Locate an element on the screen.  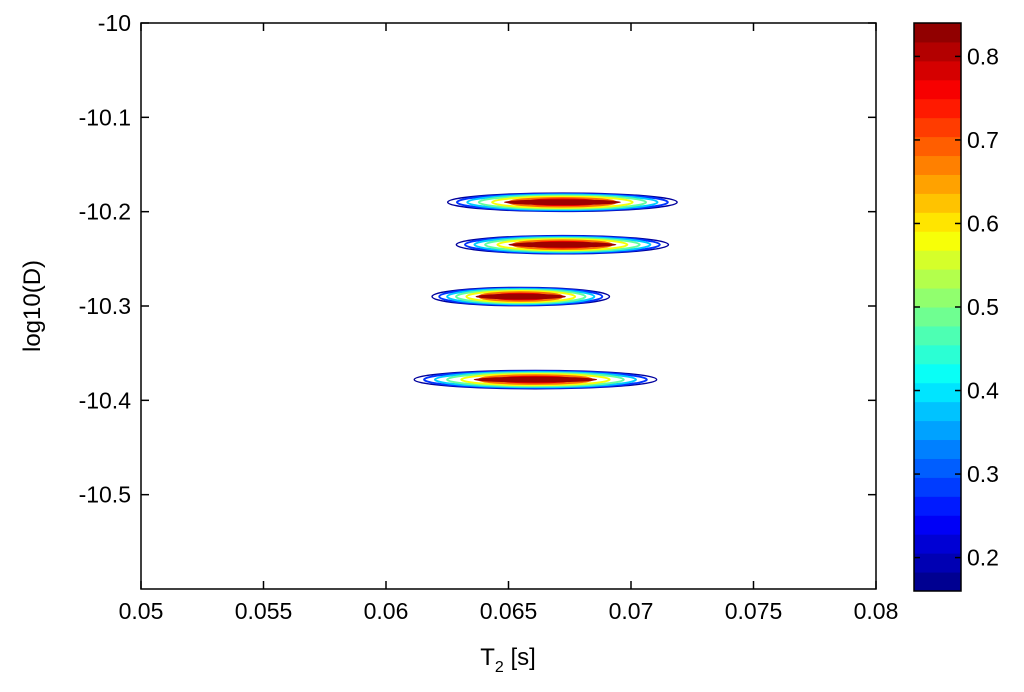
y-tick-label: -10.5 is located at coordinates (105, 495).